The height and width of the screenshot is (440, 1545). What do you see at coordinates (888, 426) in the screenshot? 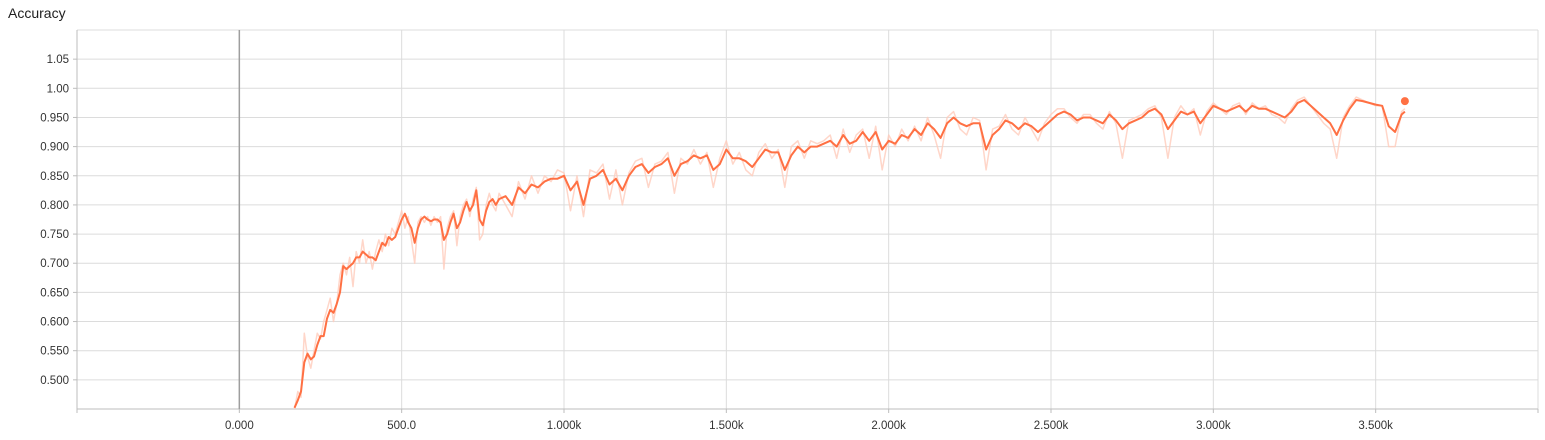
I see `x-tick-label: 2.000k` at bounding box center [888, 426].